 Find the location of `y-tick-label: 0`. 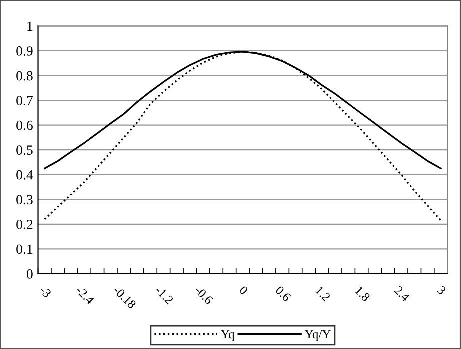

y-tick-label: 0 is located at coordinates (29, 274).